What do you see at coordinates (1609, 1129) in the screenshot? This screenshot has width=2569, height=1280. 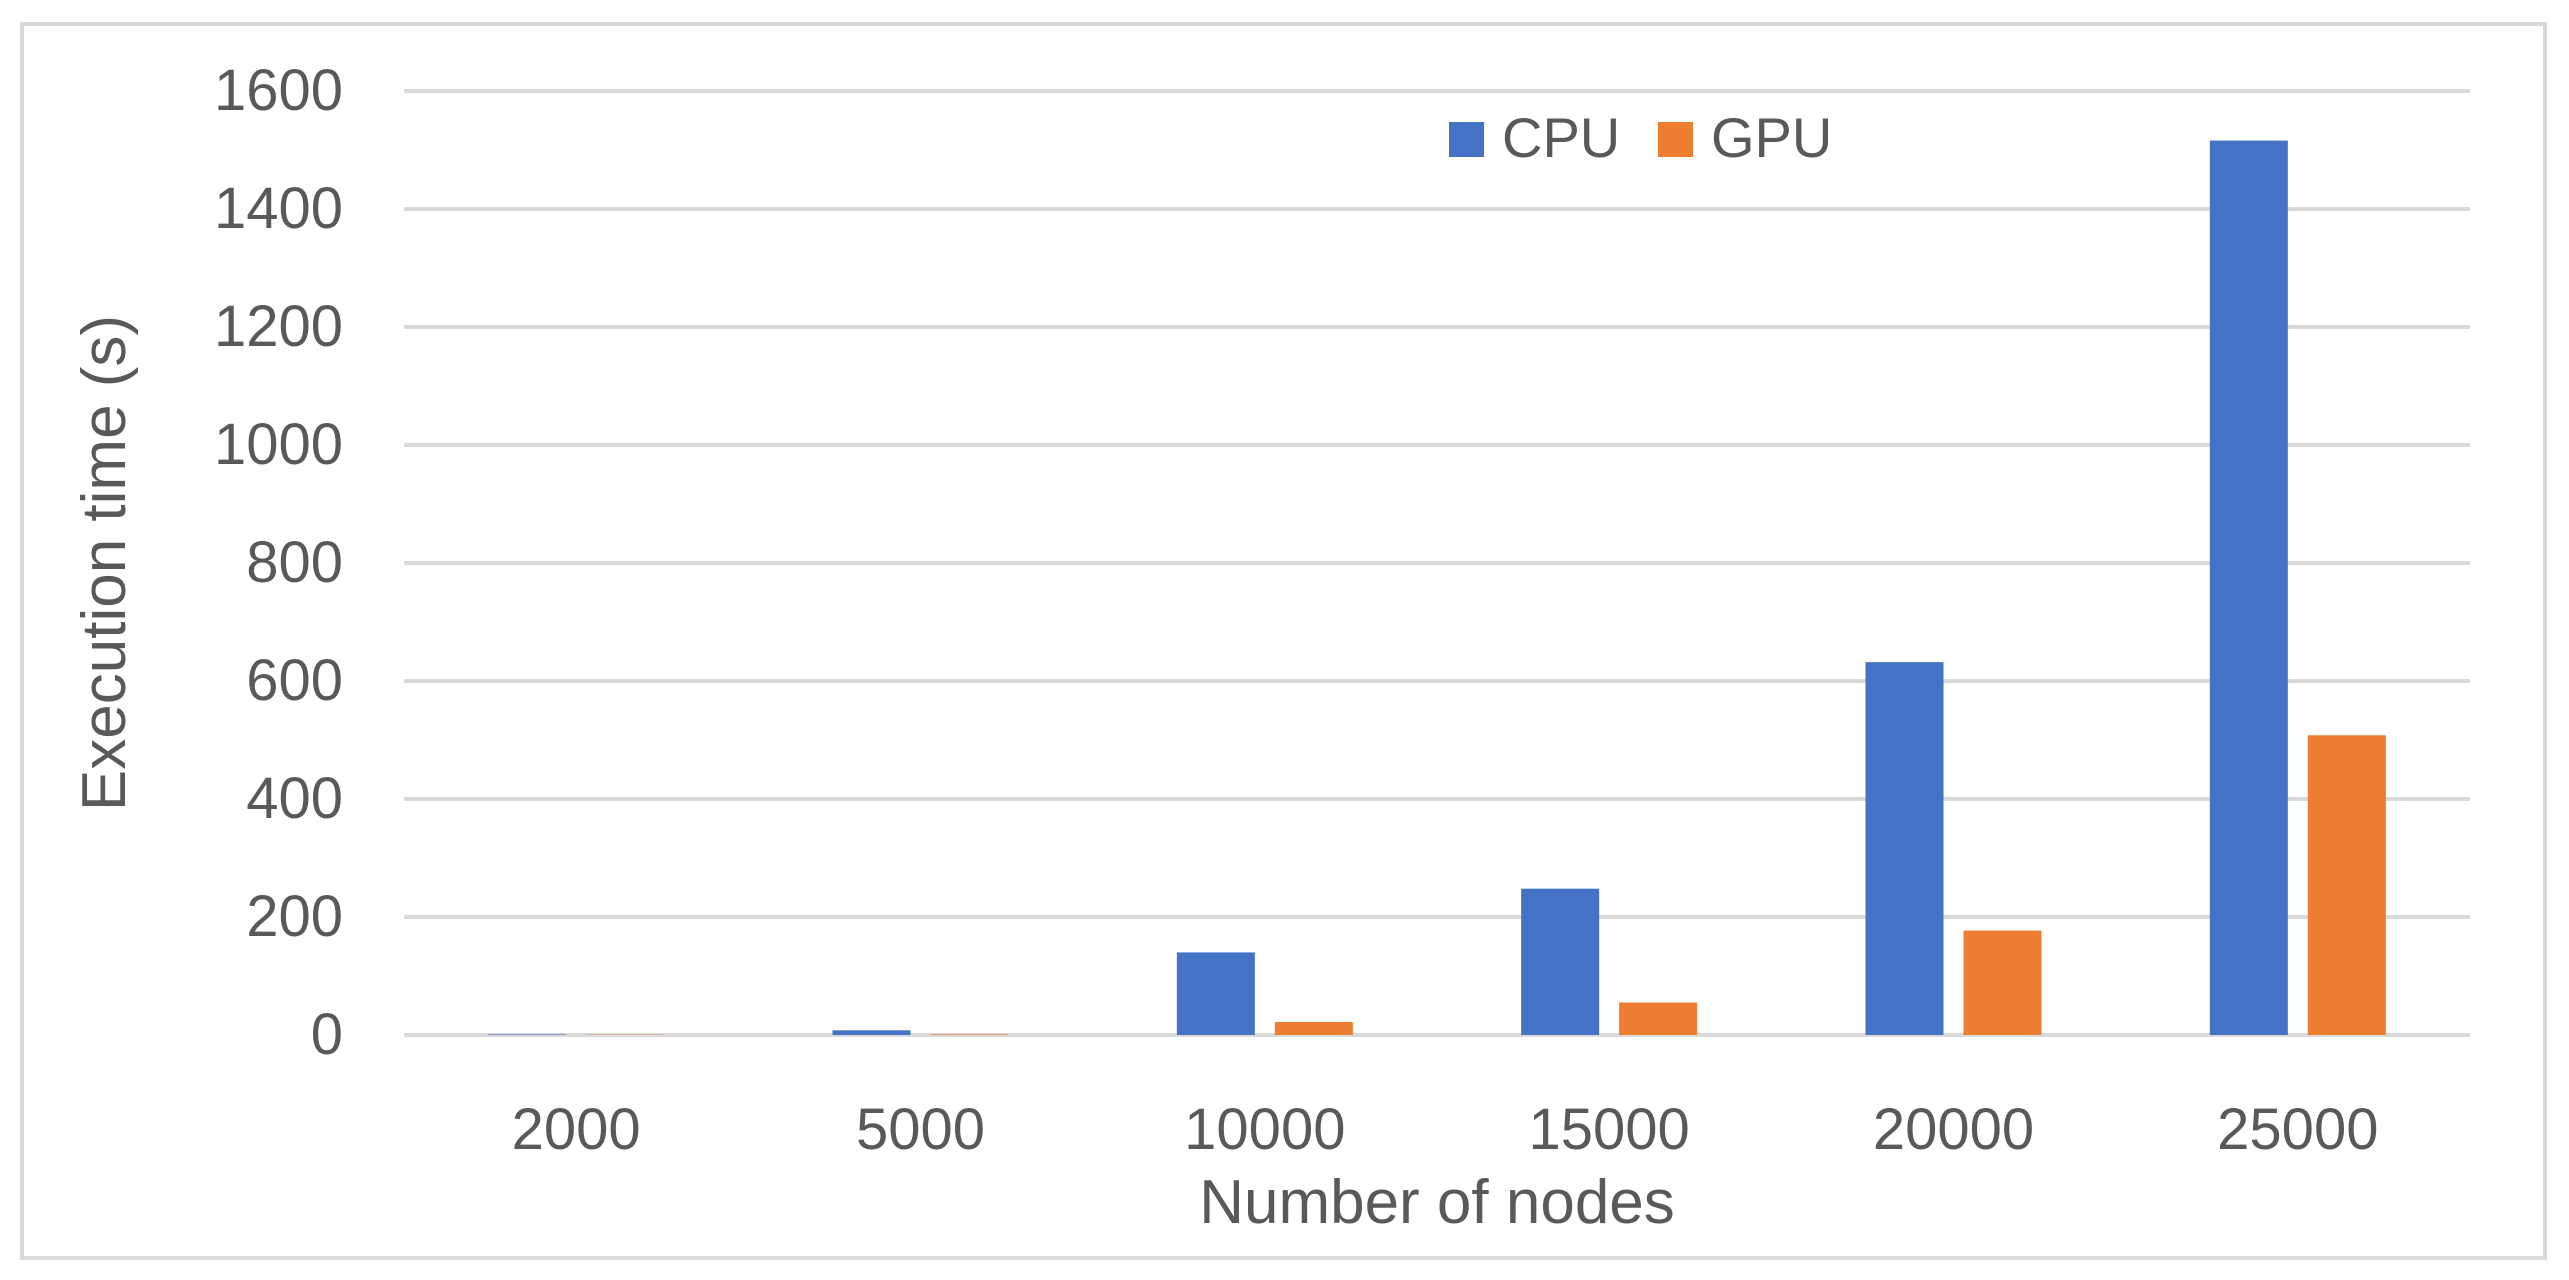 I see `x-tick-label: 15000` at bounding box center [1609, 1129].